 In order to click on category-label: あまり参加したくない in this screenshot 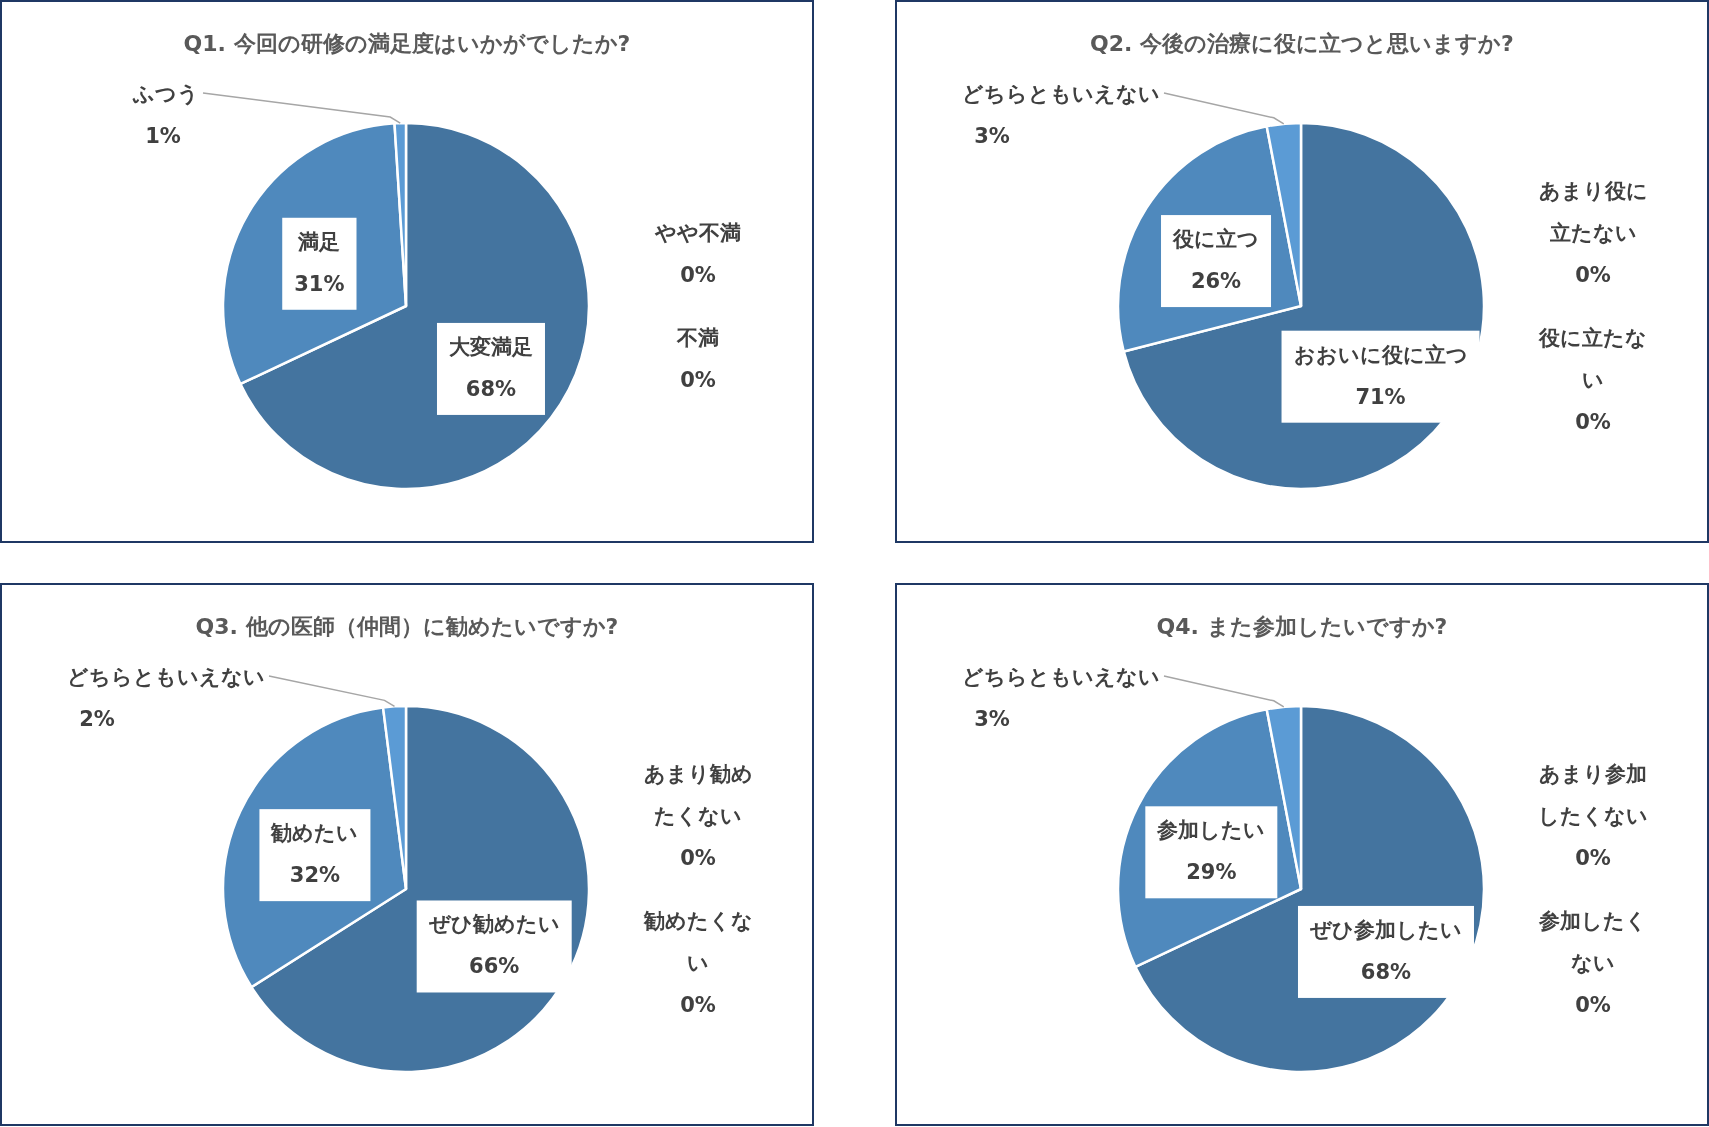, I will do `click(1593, 794)`.